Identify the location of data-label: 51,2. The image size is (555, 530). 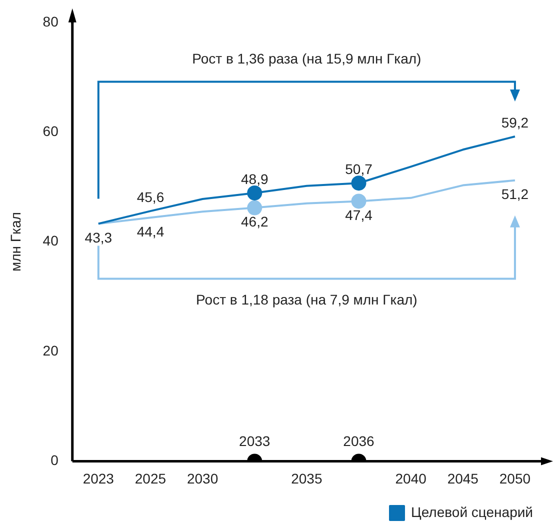
(515, 194).